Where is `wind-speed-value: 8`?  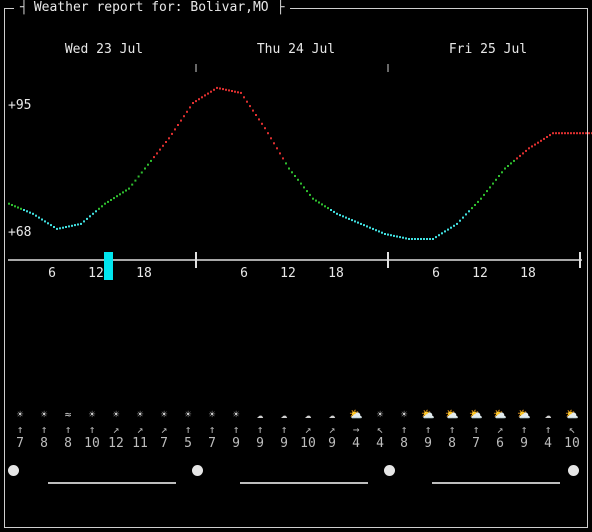
wind-speed-value: 8 is located at coordinates (44, 443).